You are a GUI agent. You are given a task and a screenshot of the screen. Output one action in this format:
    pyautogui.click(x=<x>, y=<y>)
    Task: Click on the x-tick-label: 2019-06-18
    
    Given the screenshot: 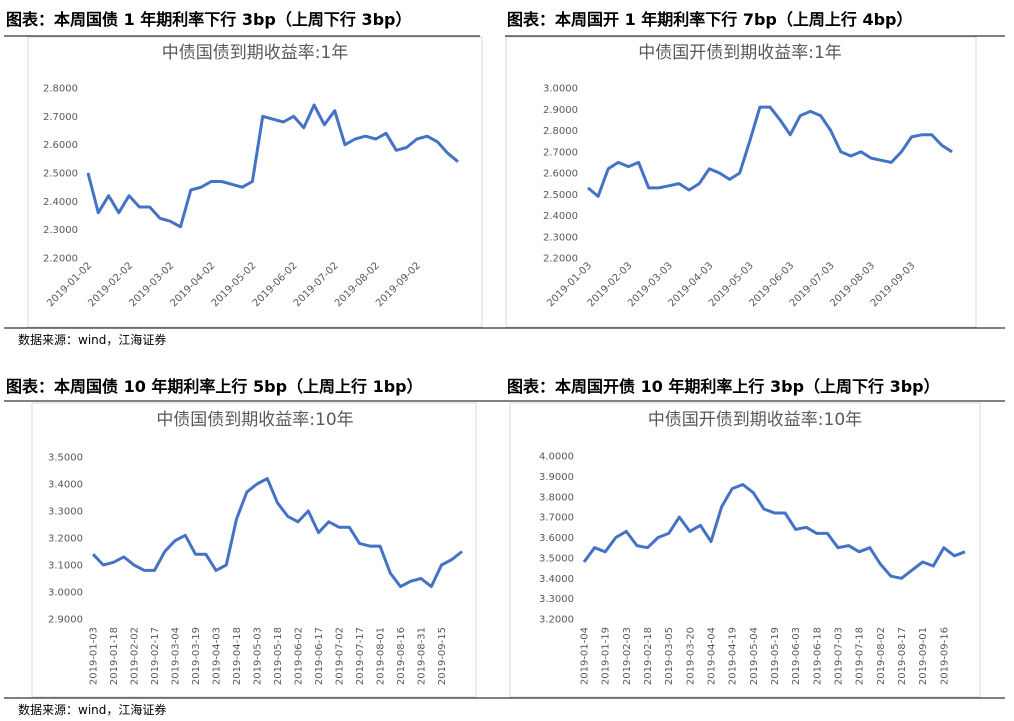 What is the action you would take?
    pyautogui.click(x=817, y=656)
    